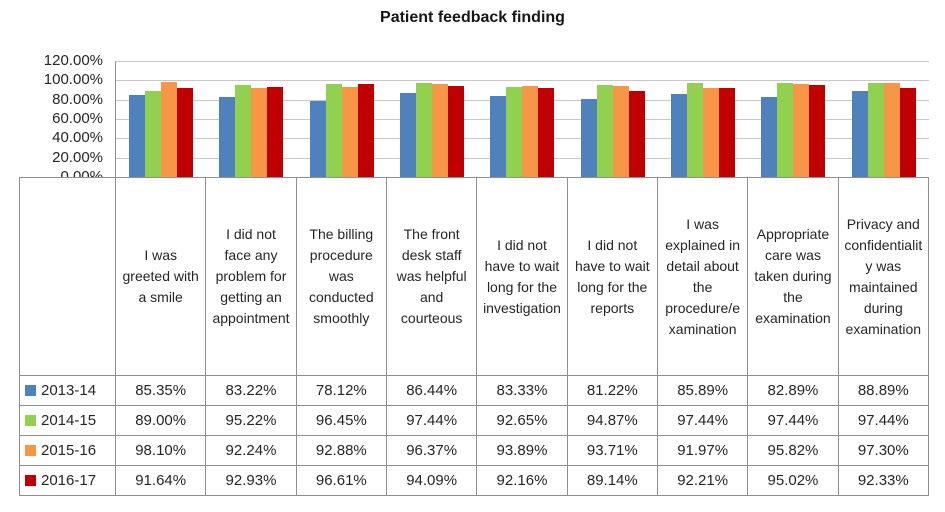 This screenshot has height=512, width=945. I want to click on legend-cell: 2014-15, so click(67, 420).